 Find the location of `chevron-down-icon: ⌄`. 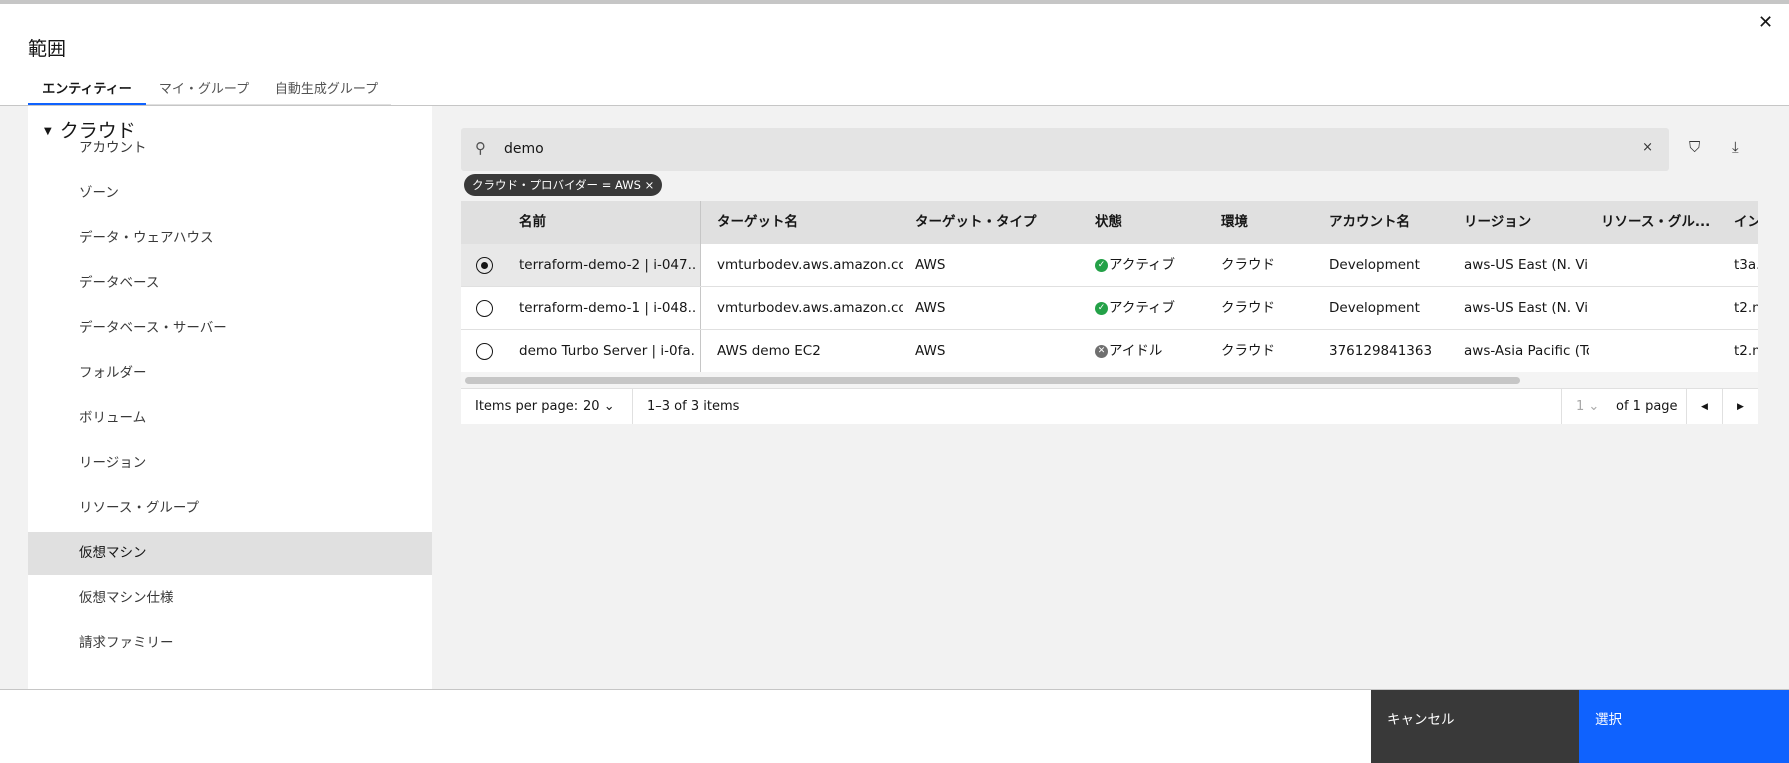

chevron-down-icon: ⌄ is located at coordinates (609, 406).